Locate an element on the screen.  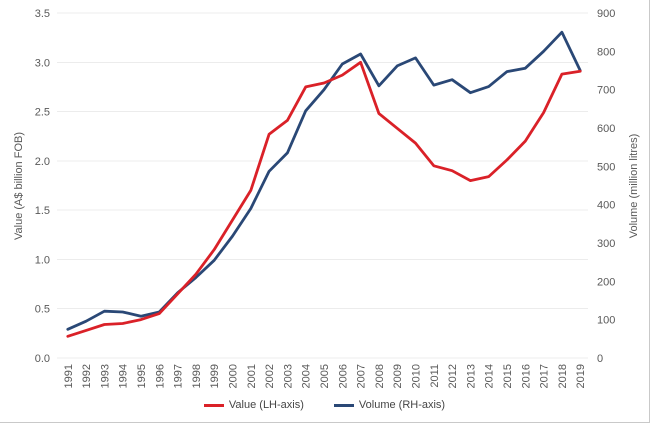
y-left-tick-labels: 0.0 0.5 1.0 1.5 2.0 2.5 3.0 3.5 is located at coordinates (42, 186).